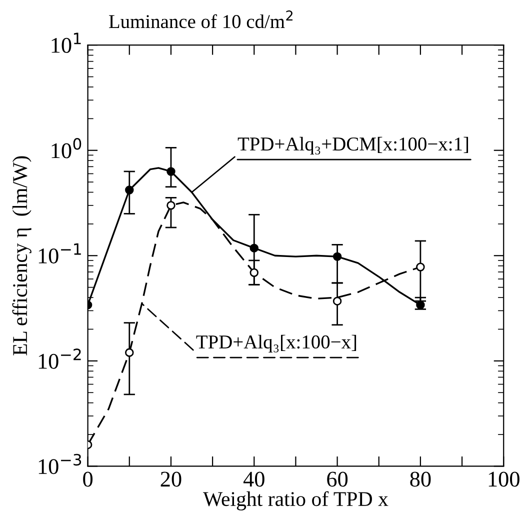 The width and height of the screenshot is (529, 518). What do you see at coordinates (504, 479) in the screenshot?
I see `x-tick-label: 100` at bounding box center [504, 479].